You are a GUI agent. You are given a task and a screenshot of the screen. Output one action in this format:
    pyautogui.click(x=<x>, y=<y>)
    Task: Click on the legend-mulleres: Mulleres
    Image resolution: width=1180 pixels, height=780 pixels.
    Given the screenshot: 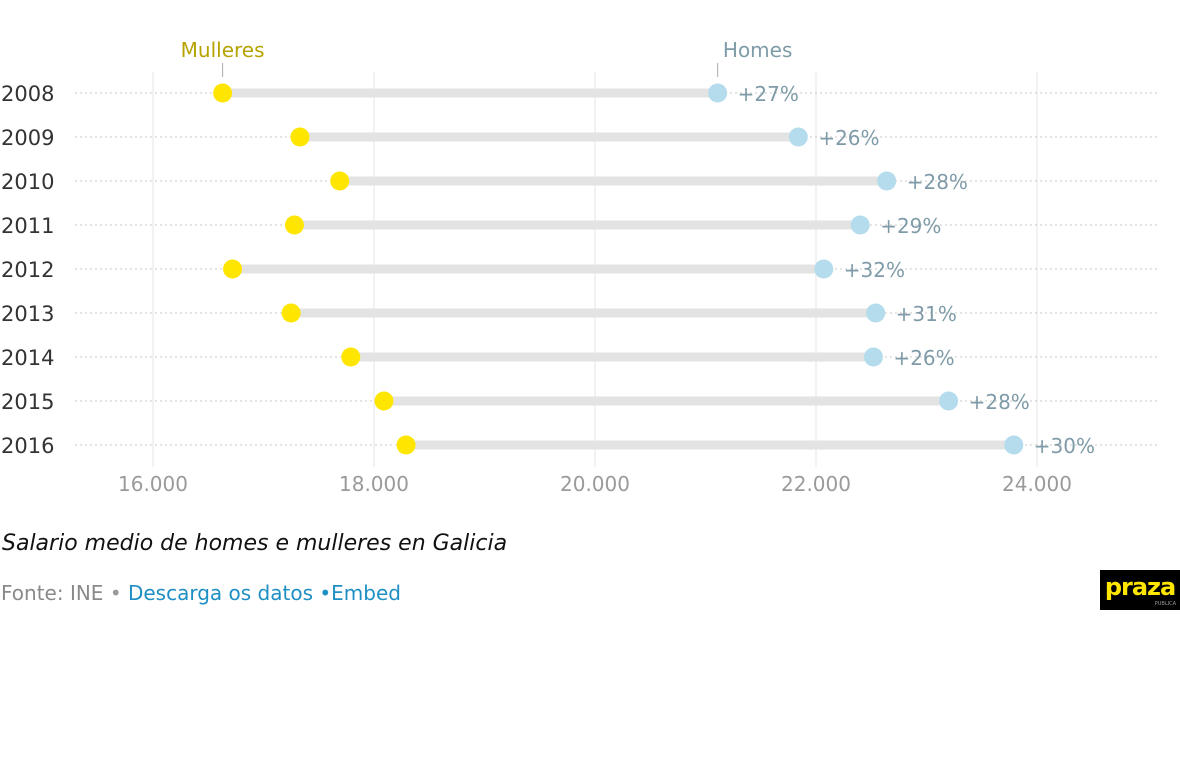 What is the action you would take?
    pyautogui.click(x=223, y=50)
    